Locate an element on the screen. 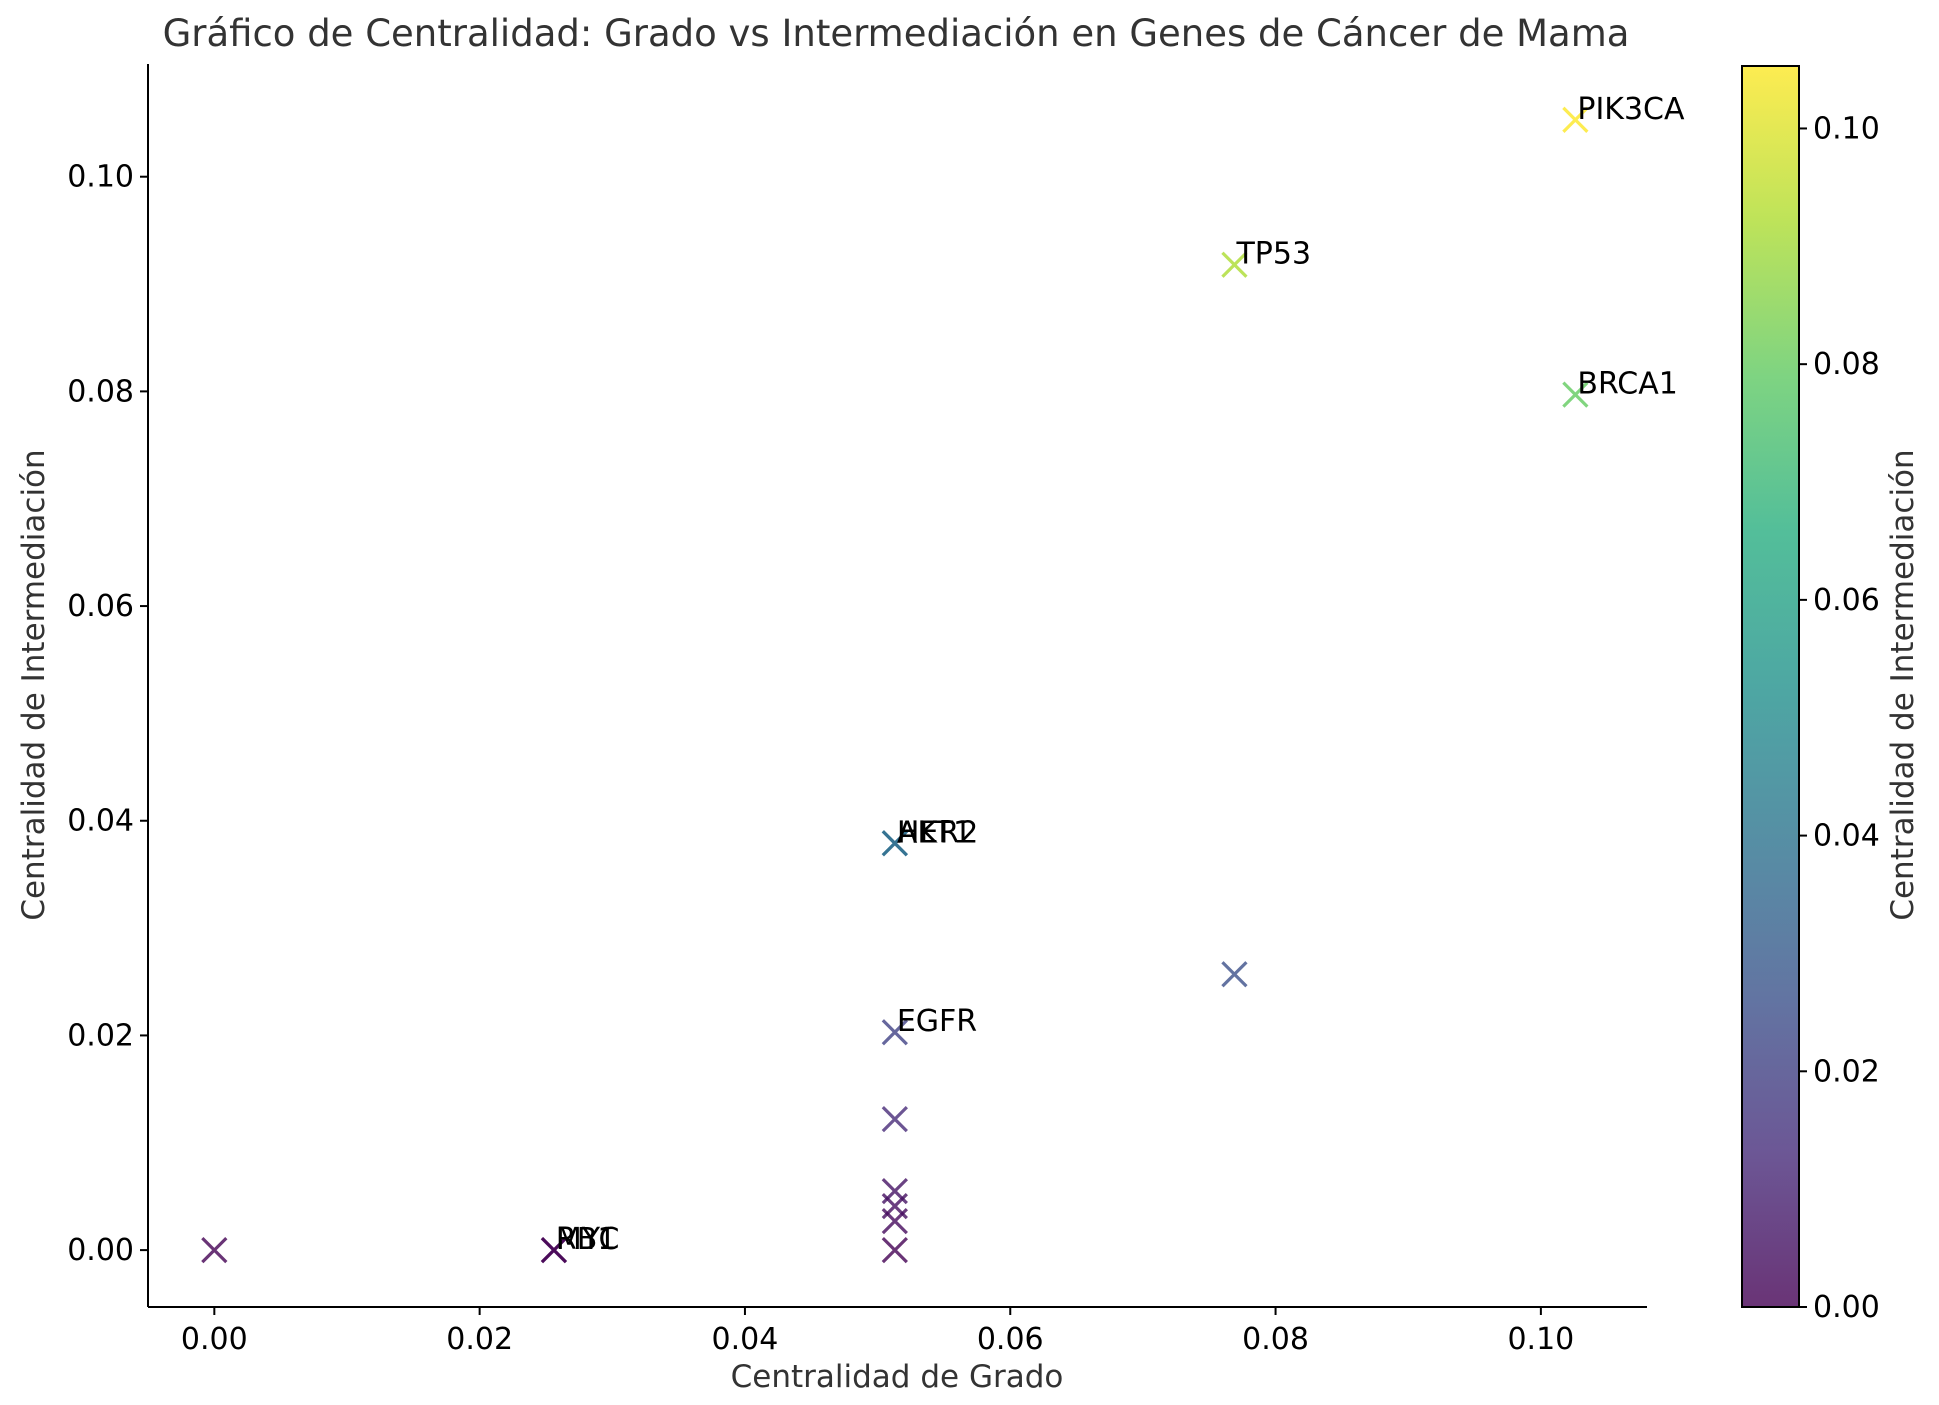 Image resolution: width=1939 pixels, height=1405 pixels. x-tick-label: 0.00 is located at coordinates (214, 1339).